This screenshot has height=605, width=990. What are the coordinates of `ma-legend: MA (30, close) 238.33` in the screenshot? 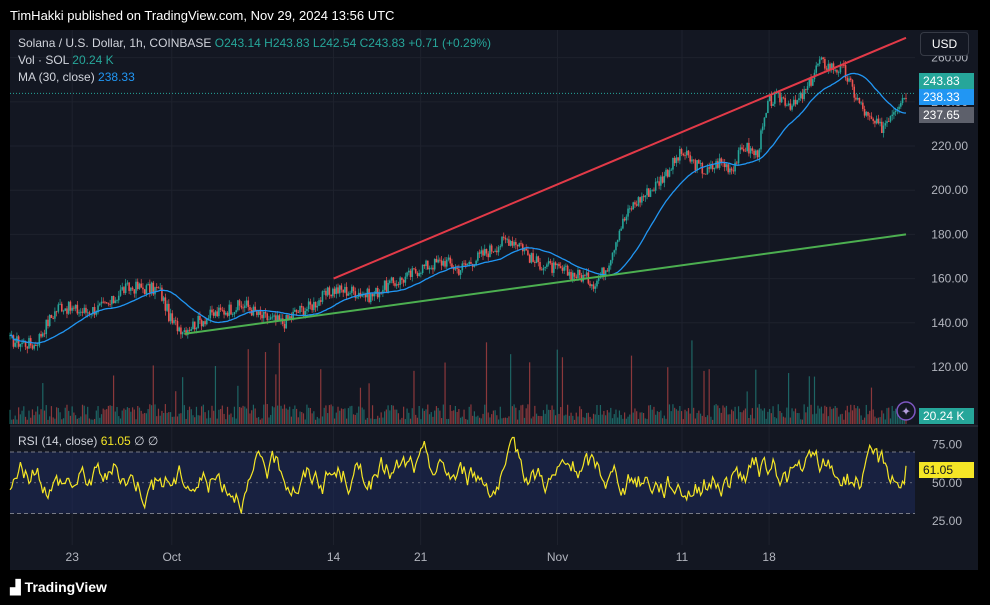 It's located at (76, 77).